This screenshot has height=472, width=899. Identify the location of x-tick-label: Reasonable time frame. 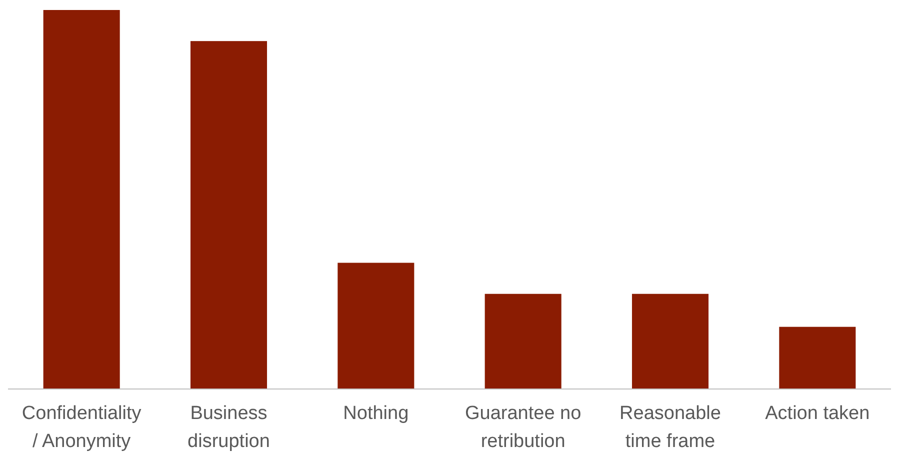
(670, 427).